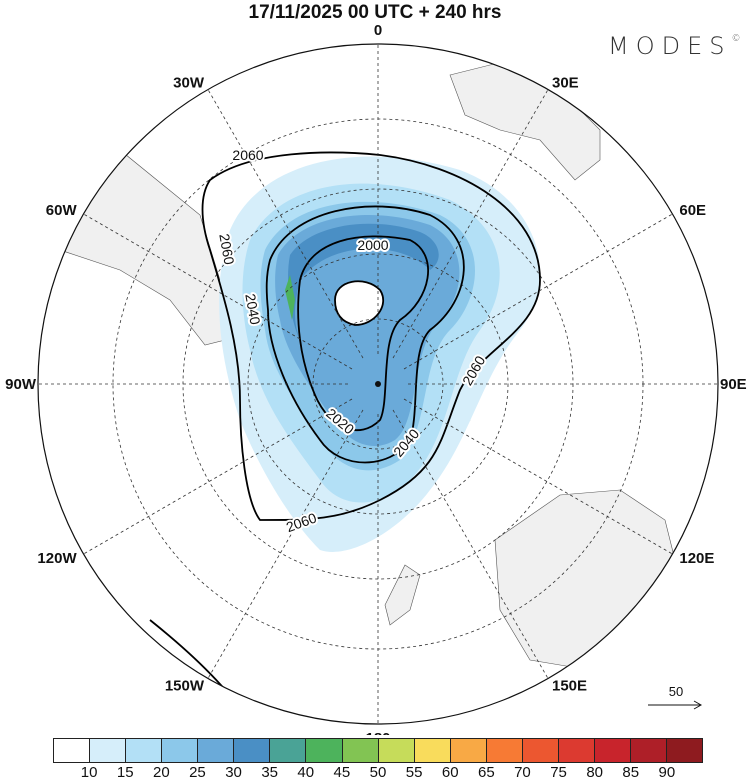 The width and height of the screenshot is (750, 782). I want to click on colorbar-label: 70, so click(522, 772).